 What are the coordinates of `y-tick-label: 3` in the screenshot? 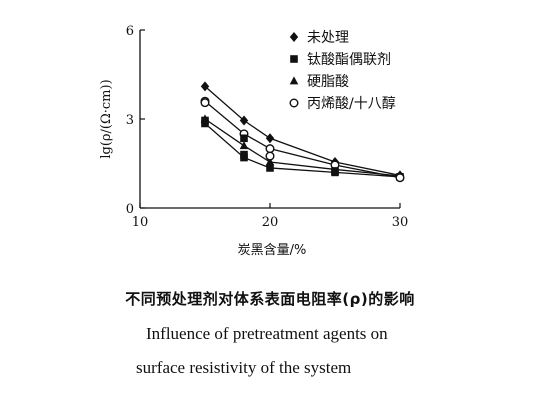 It's located at (130, 120).